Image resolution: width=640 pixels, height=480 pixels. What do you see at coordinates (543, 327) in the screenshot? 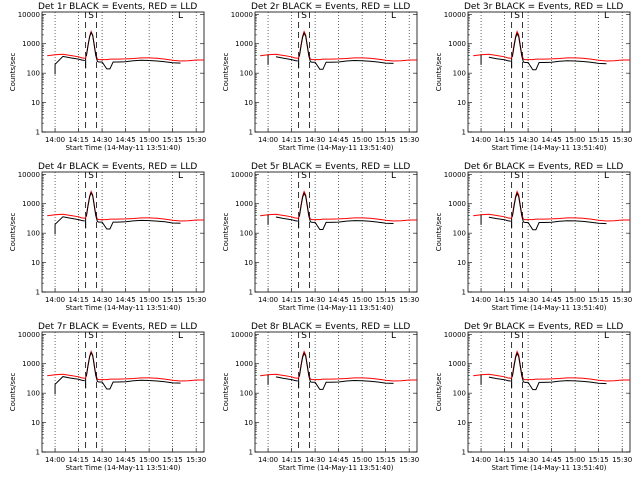
I see `panel-title: Det 9r BLACK = Events, RED = LLD` at bounding box center [543, 327].